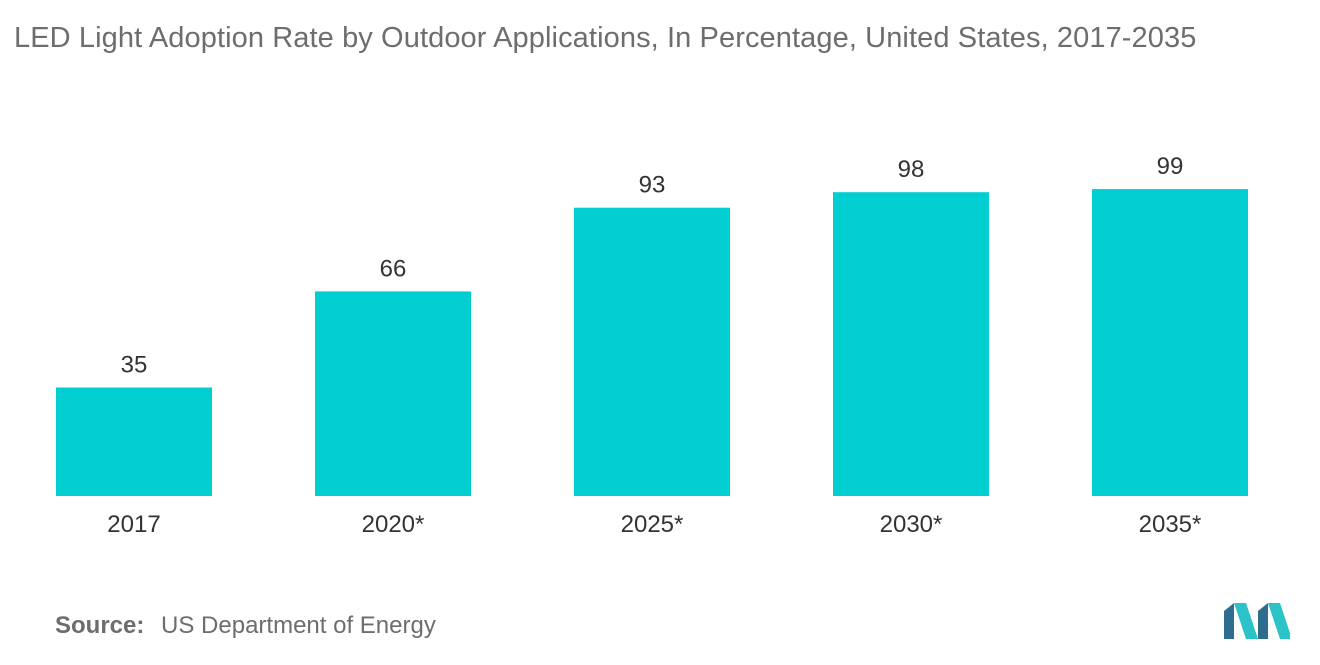  I want to click on logo-left-stroke, so click(1229, 621).